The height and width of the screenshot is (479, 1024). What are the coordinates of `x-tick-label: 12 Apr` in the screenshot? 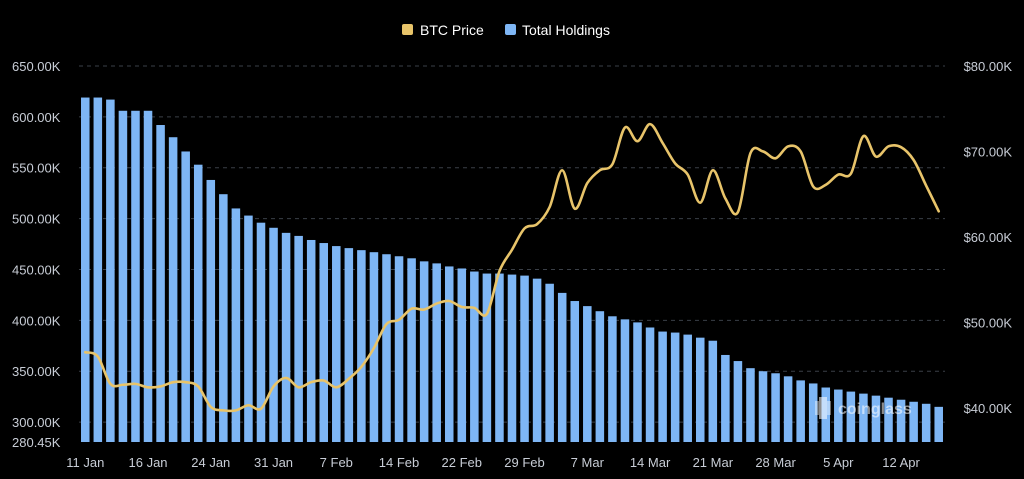 It's located at (901, 462).